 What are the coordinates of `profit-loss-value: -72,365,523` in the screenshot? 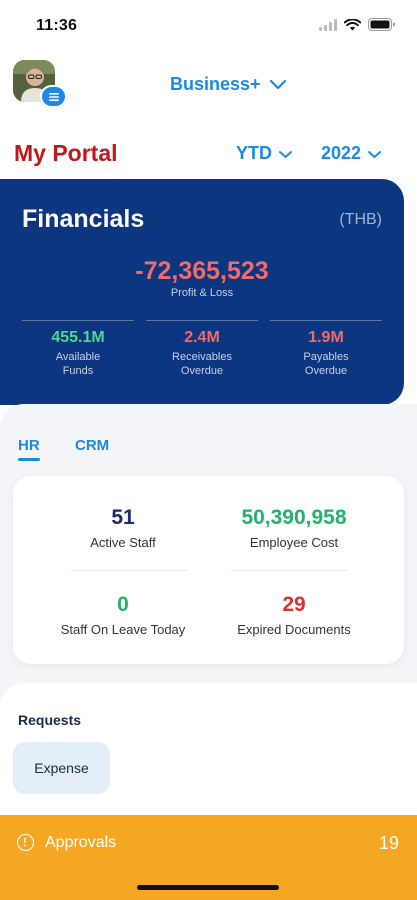 It's located at (202, 271).